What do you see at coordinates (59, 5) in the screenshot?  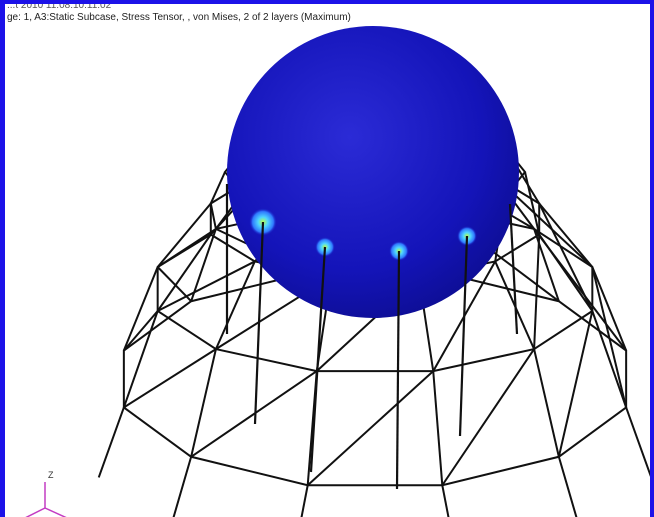 I see `timestamp-text: ...t 2010 11:08:10:11:02` at bounding box center [59, 5].